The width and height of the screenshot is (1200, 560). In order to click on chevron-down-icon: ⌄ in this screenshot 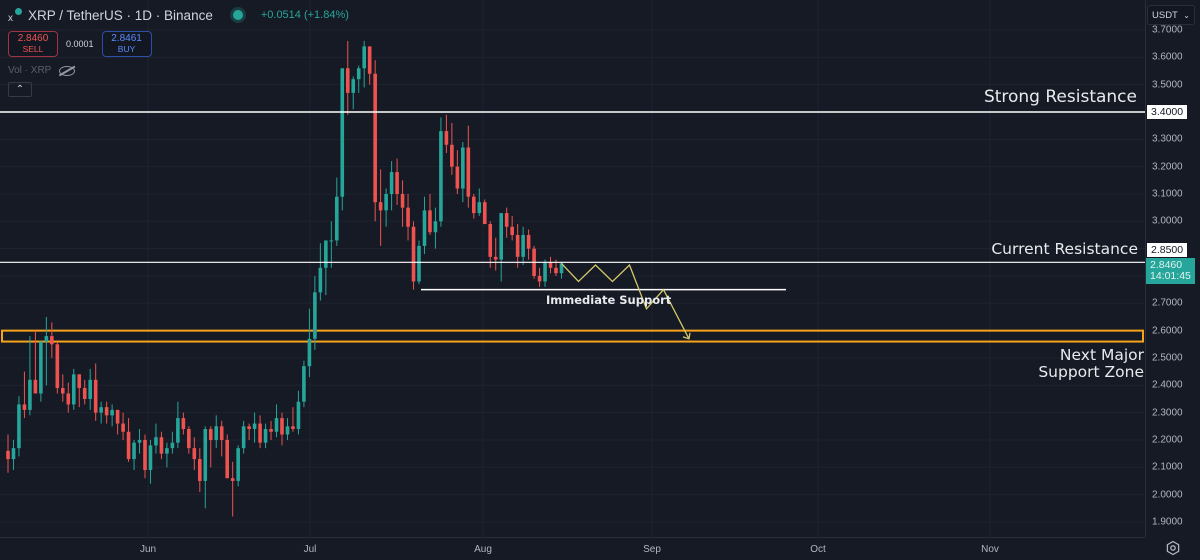, I will do `click(1186, 15)`.